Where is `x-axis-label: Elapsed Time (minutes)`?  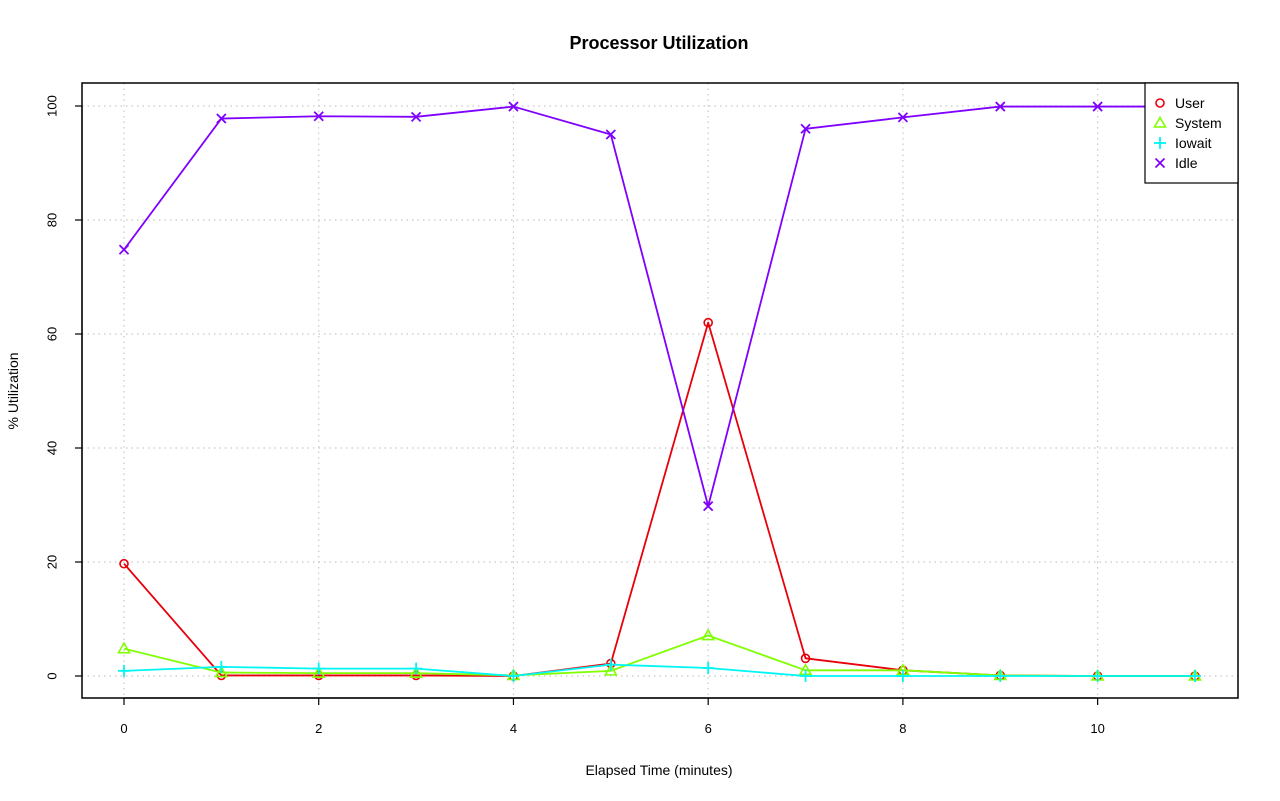 x-axis-label: Elapsed Time (minutes) is located at coordinates (658, 770).